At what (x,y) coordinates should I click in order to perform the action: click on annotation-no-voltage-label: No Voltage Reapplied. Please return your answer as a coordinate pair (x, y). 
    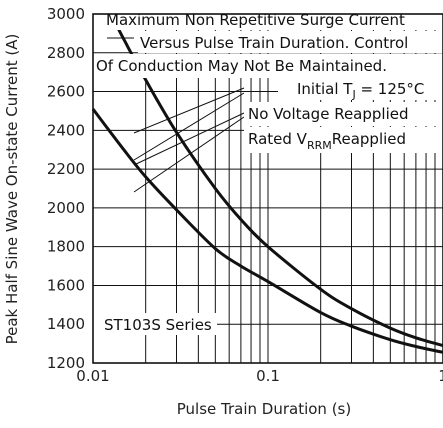
    Looking at the image, I should click on (328, 114).